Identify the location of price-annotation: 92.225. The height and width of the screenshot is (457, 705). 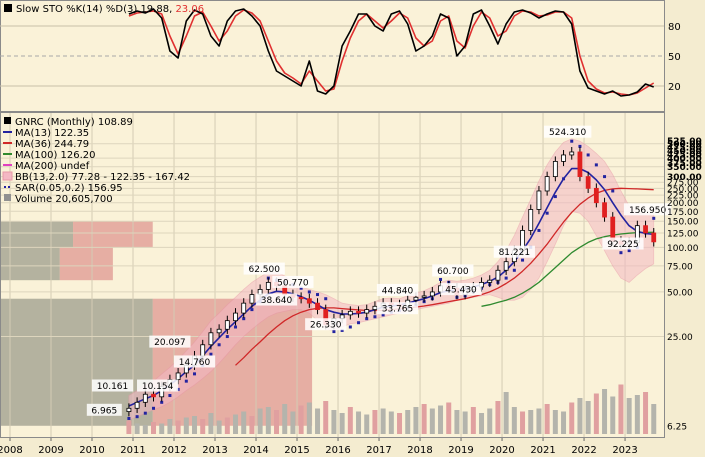
(623, 243).